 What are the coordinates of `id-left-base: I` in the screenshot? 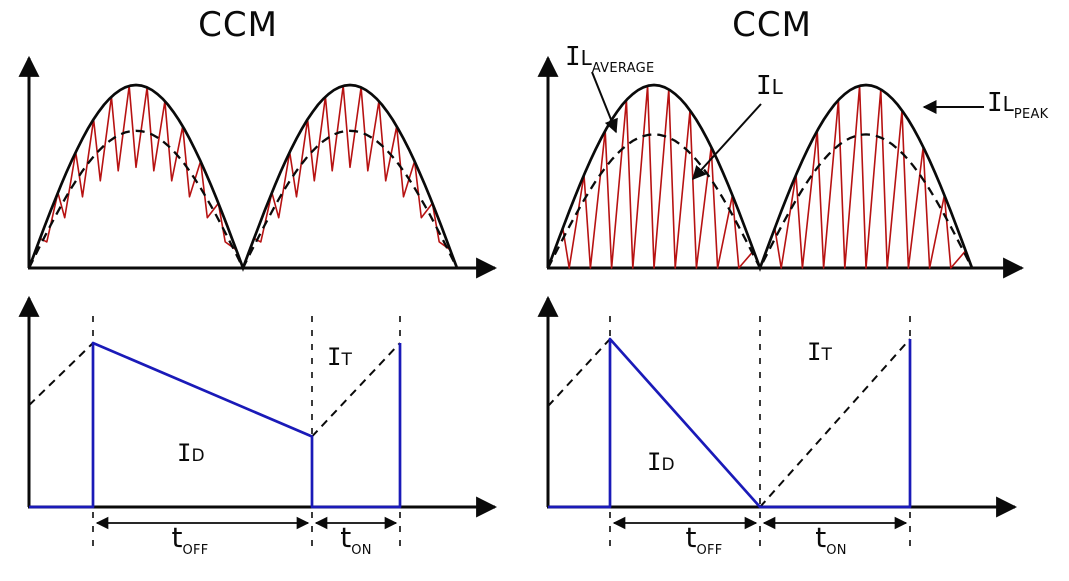 It's located at (184, 453).